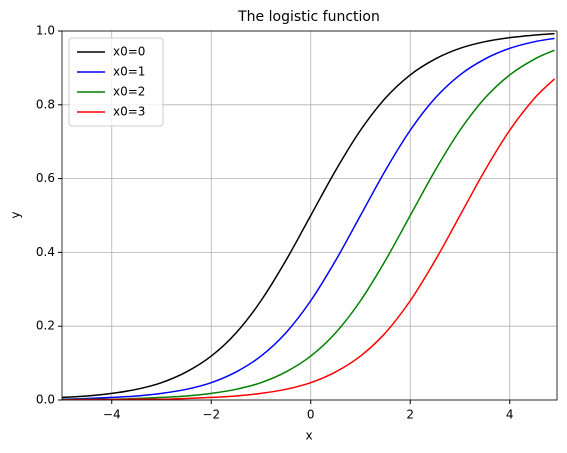 The width and height of the screenshot is (567, 453). Describe the element at coordinates (211, 415) in the screenshot. I see `x-tick-label: −2` at that location.